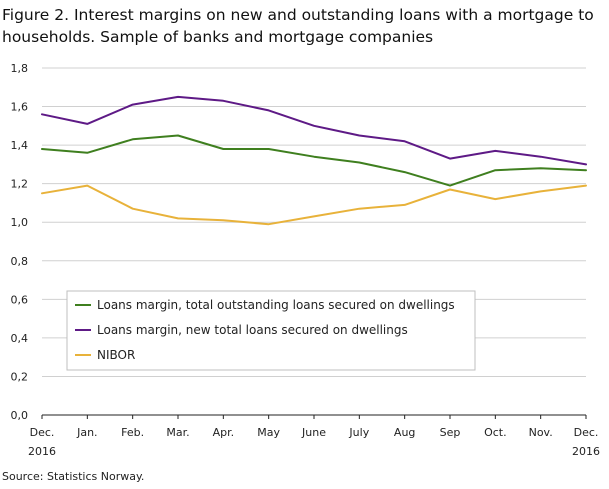 The image size is (609, 489). I want to click on x-tick-label: Nov., so click(541, 432).